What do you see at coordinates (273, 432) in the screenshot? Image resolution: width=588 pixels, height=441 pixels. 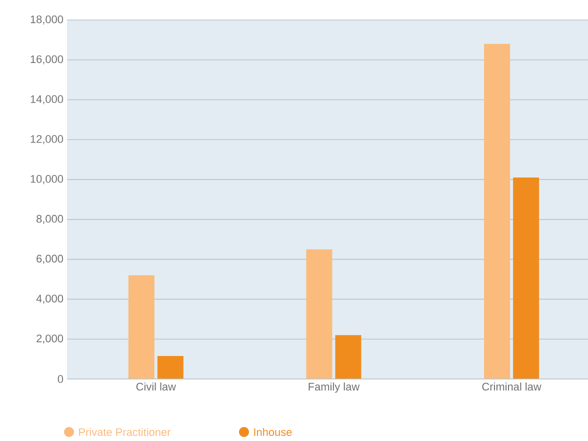 I see `legend-label: Inhouse` at bounding box center [273, 432].